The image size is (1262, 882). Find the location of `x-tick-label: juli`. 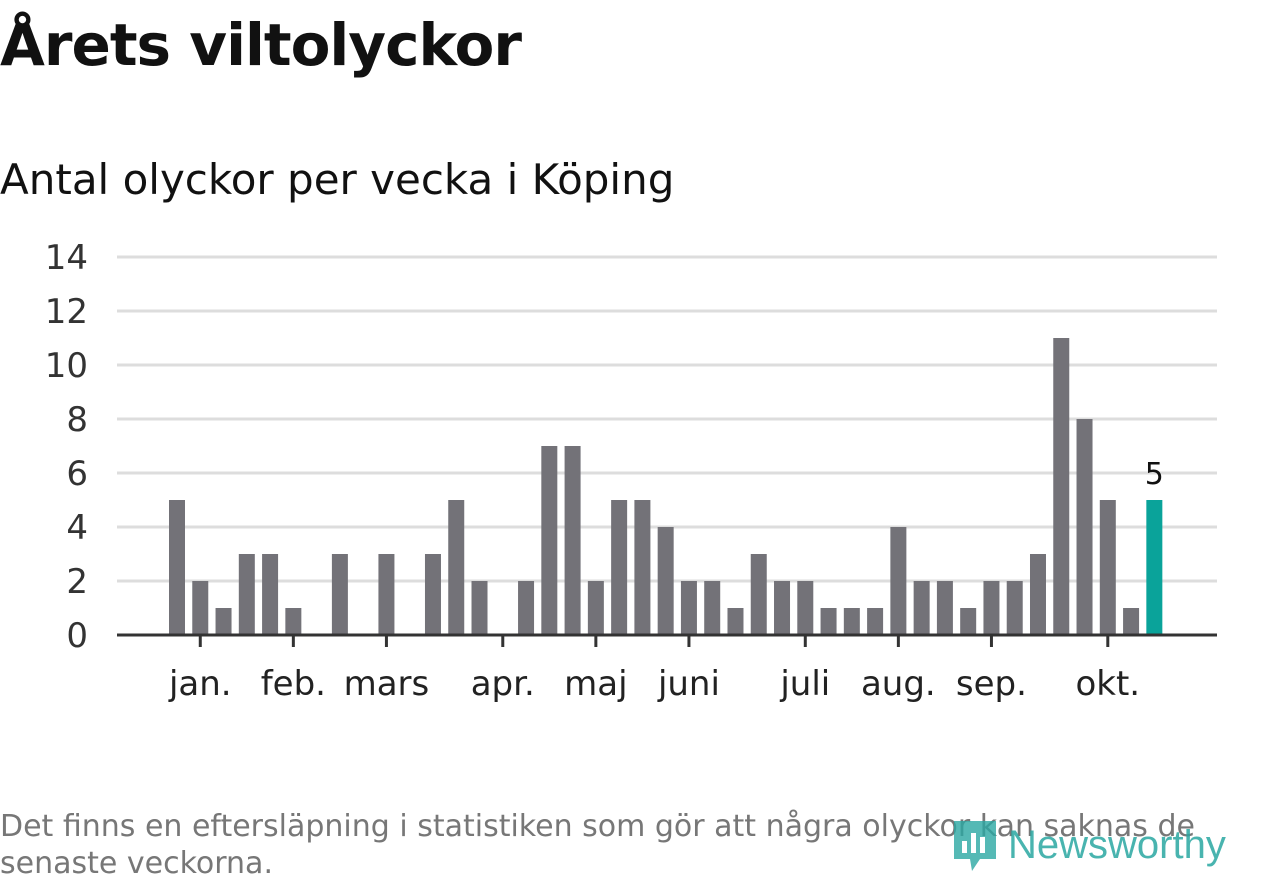

x-tick-label: juli is located at coordinates (804, 684).